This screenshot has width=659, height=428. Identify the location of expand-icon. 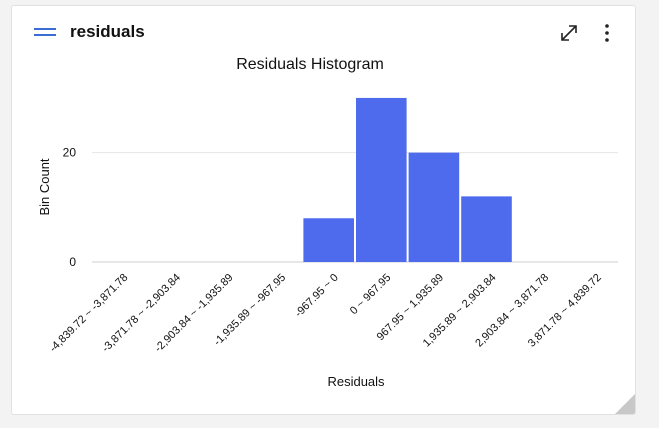
(569, 33).